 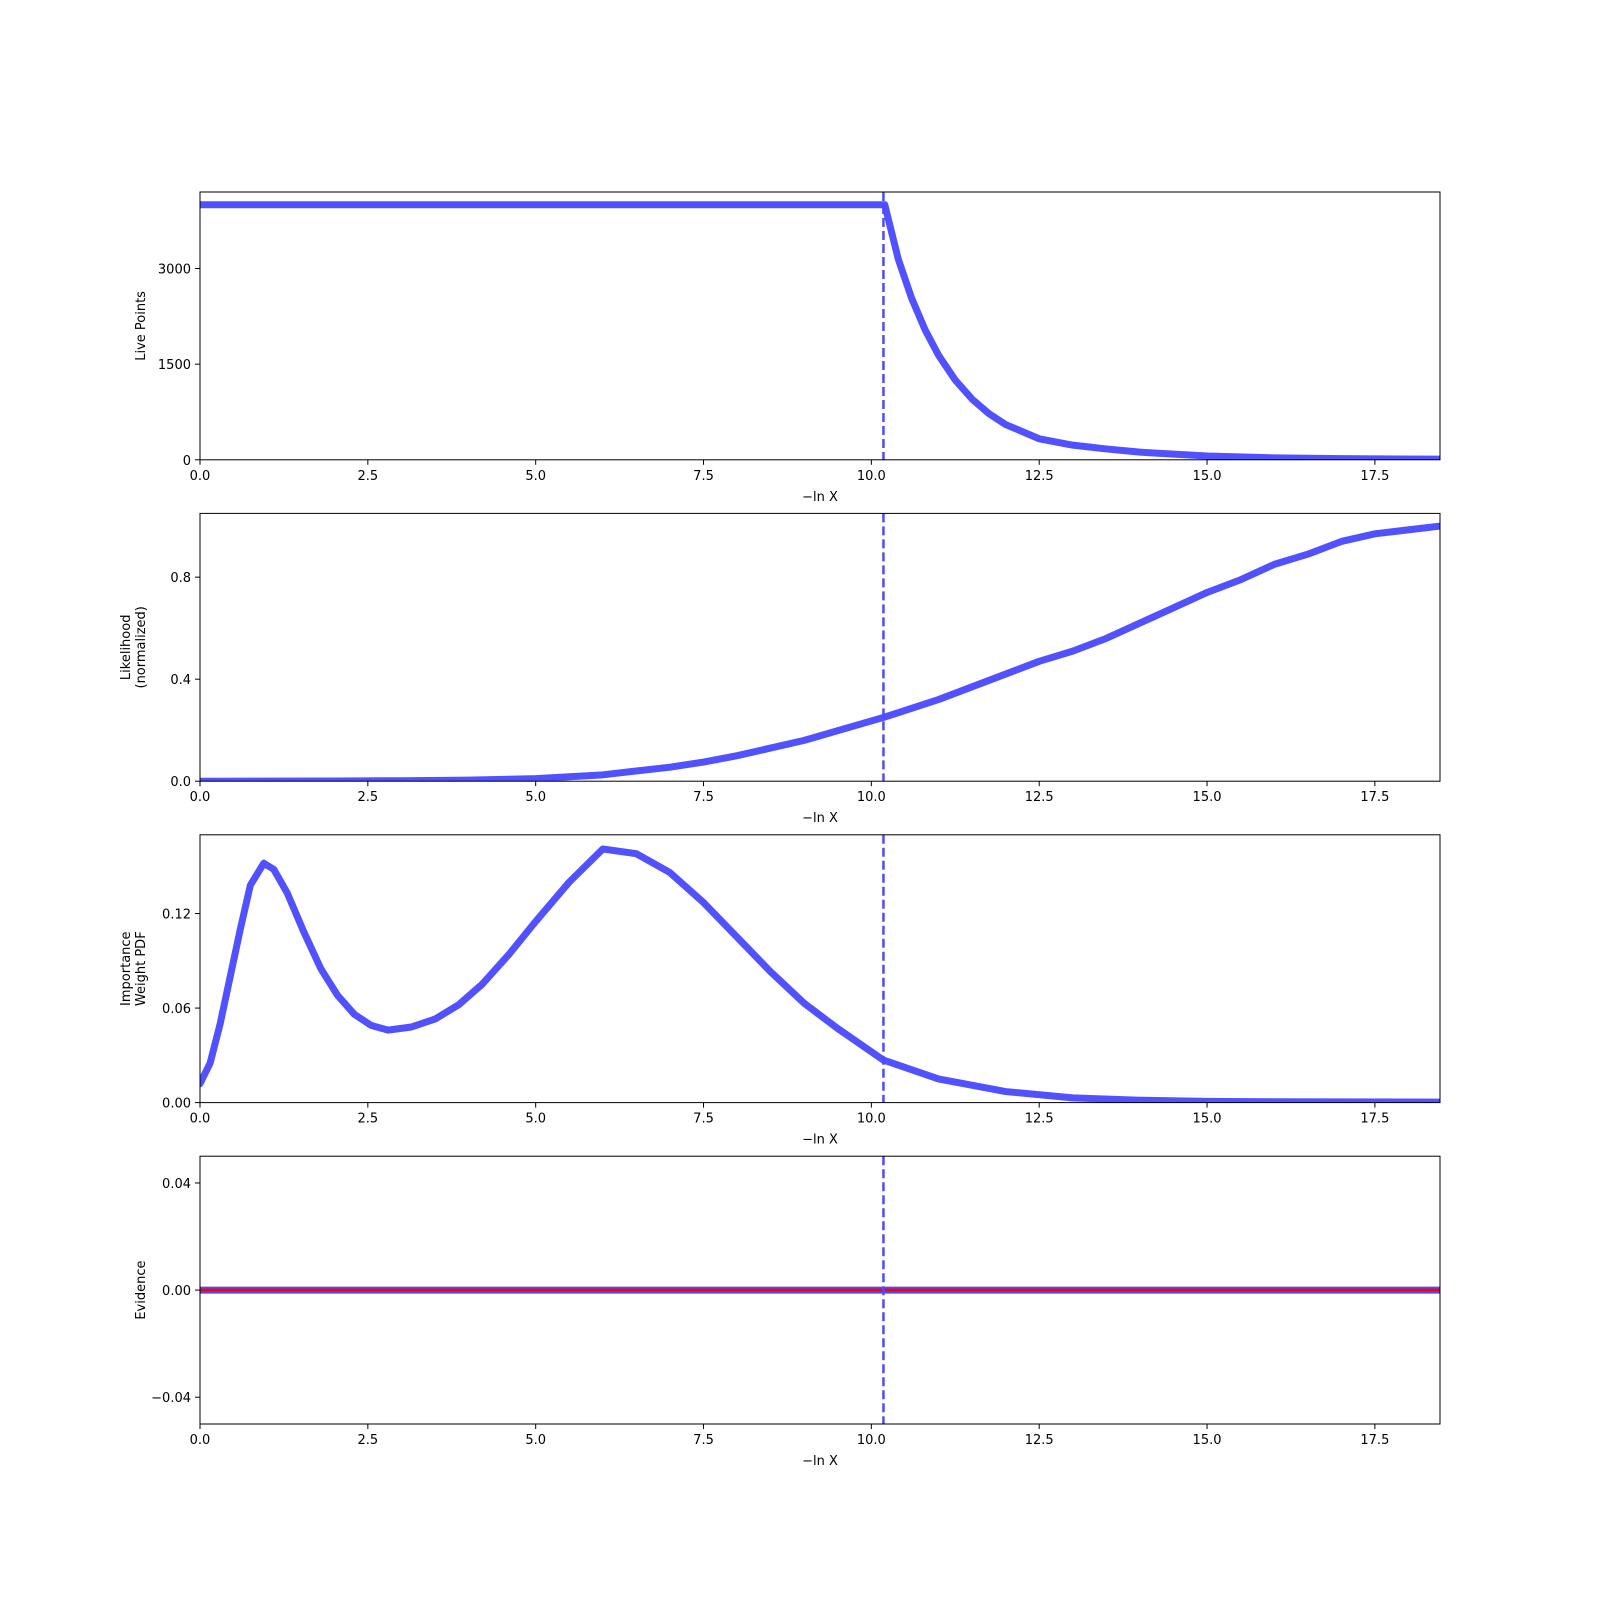 What do you see at coordinates (180, 782) in the screenshot?
I see `y-tick-label: 0.0` at bounding box center [180, 782].